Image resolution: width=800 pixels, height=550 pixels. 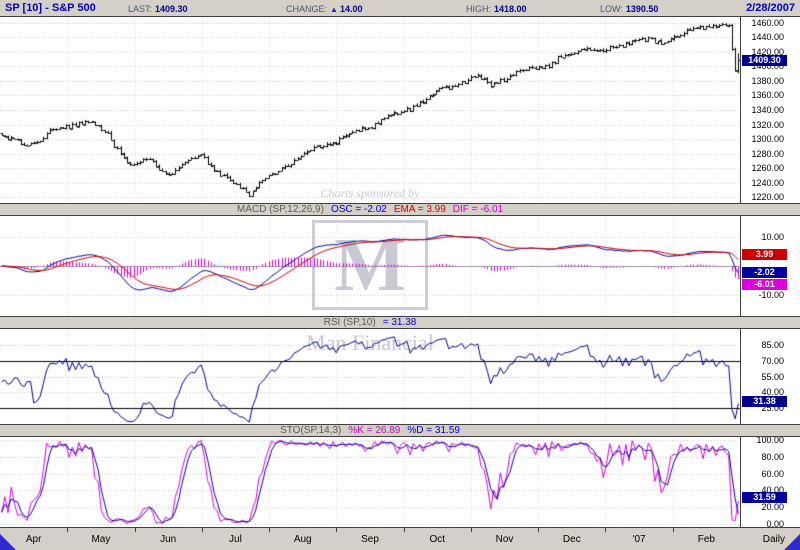 I want to click on y-axis-tick-label: 1260.00, so click(x=767, y=168).